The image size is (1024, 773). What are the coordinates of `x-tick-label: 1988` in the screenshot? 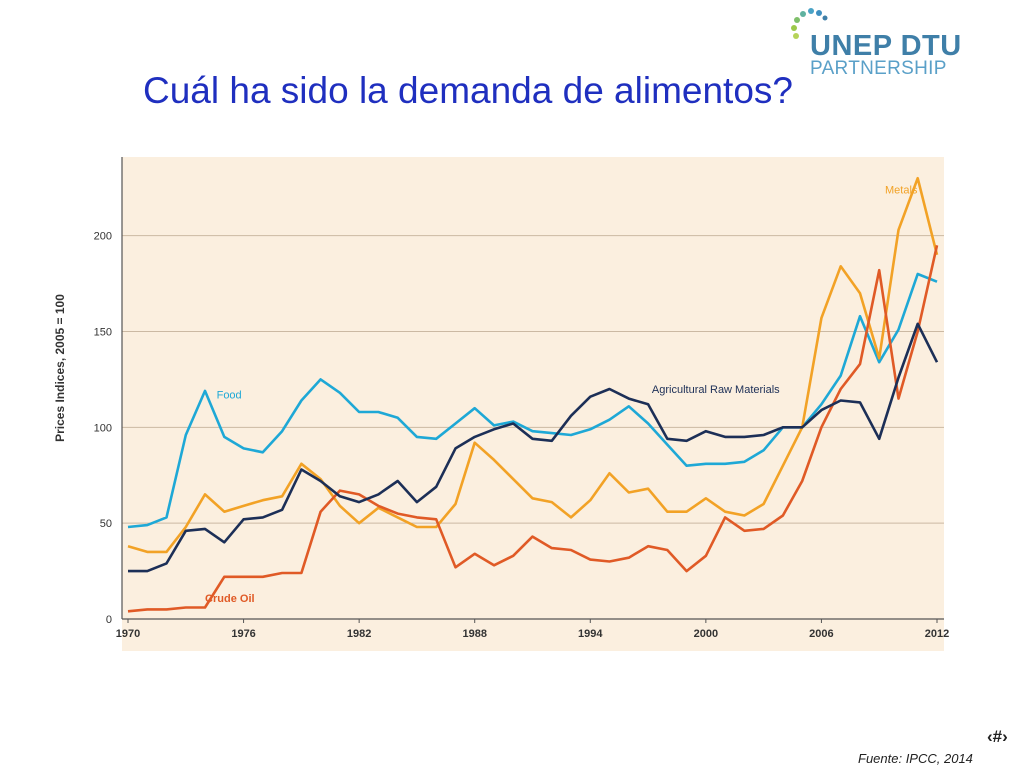 It's located at (474, 634).